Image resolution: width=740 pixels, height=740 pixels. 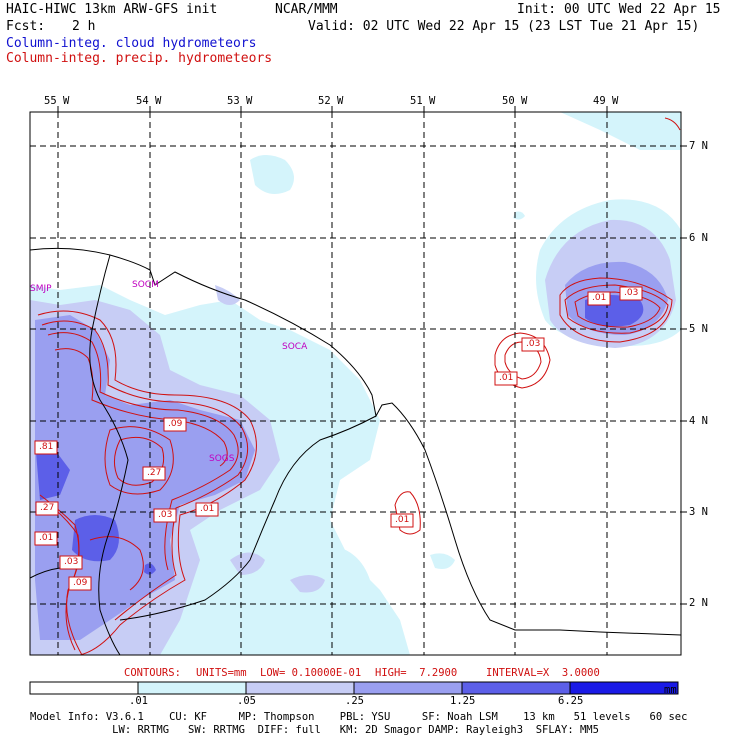 What do you see at coordinates (46, 447) in the screenshot?
I see `contour-label: .81` at bounding box center [46, 447].